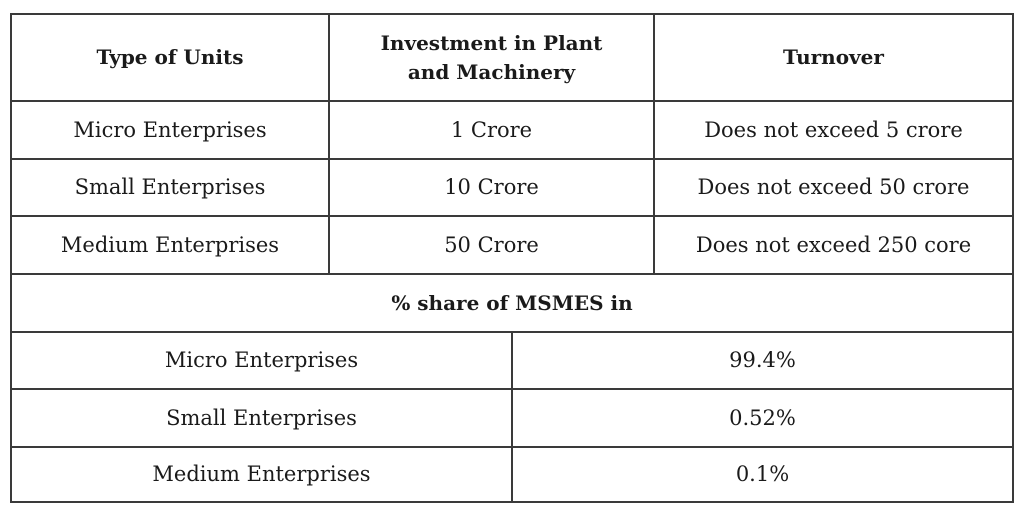 Image resolution: width=1024 pixels, height=517 pixels. Describe the element at coordinates (170, 129) in the screenshot. I see `cell-type: Micro Enterprises` at that location.